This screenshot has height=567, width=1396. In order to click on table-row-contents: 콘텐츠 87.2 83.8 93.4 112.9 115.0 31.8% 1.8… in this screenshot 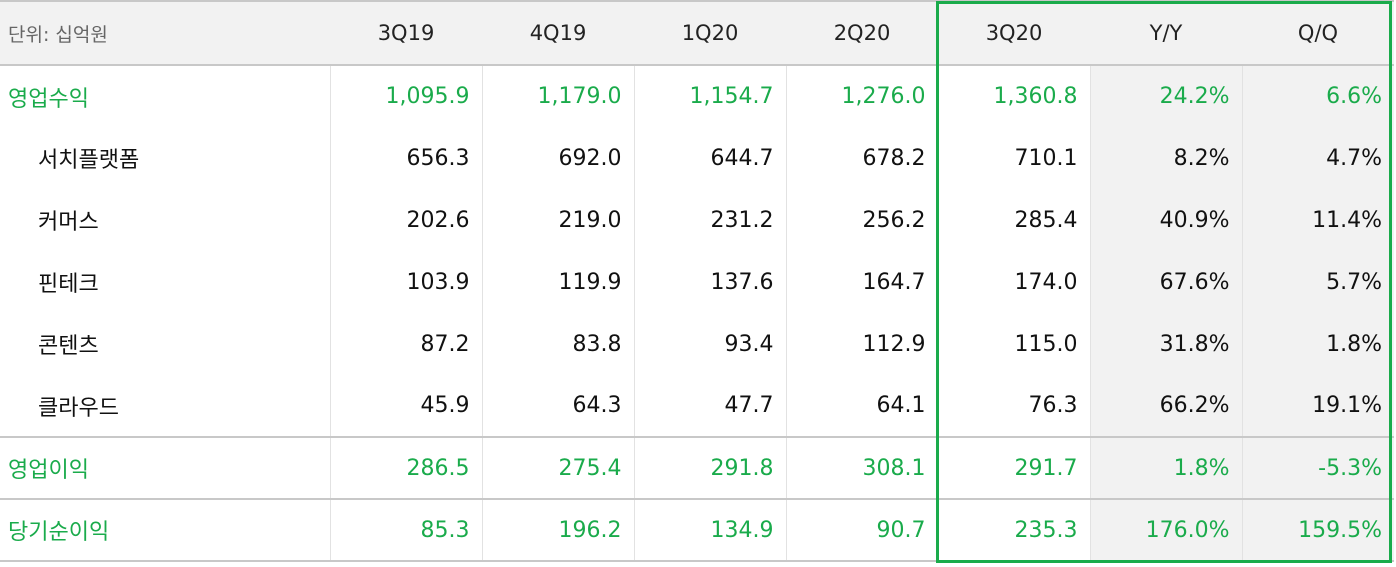, I will do `click(697, 344)`.